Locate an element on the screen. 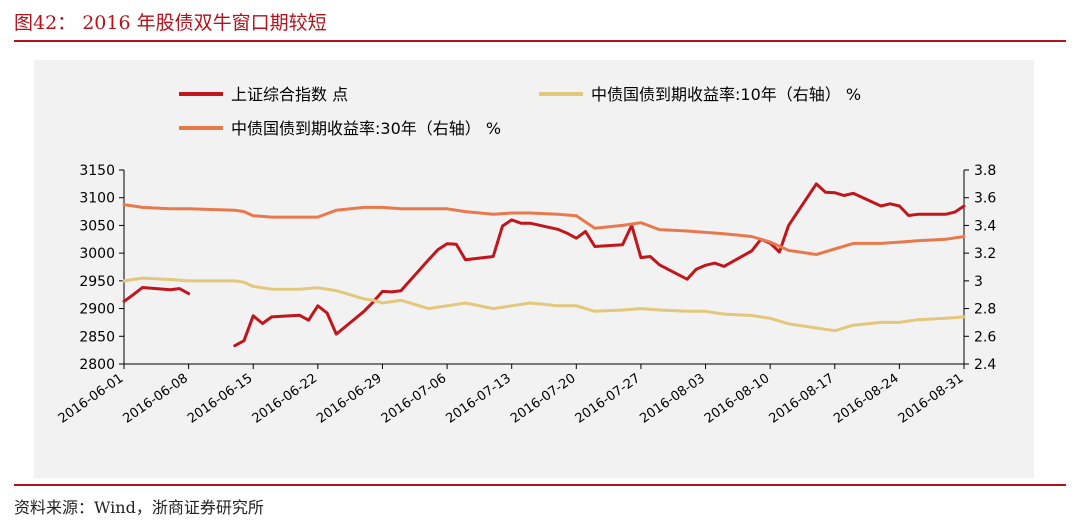 The height and width of the screenshot is (528, 1080). x-tick-label: 2016-08-03 is located at coordinates (672, 399).